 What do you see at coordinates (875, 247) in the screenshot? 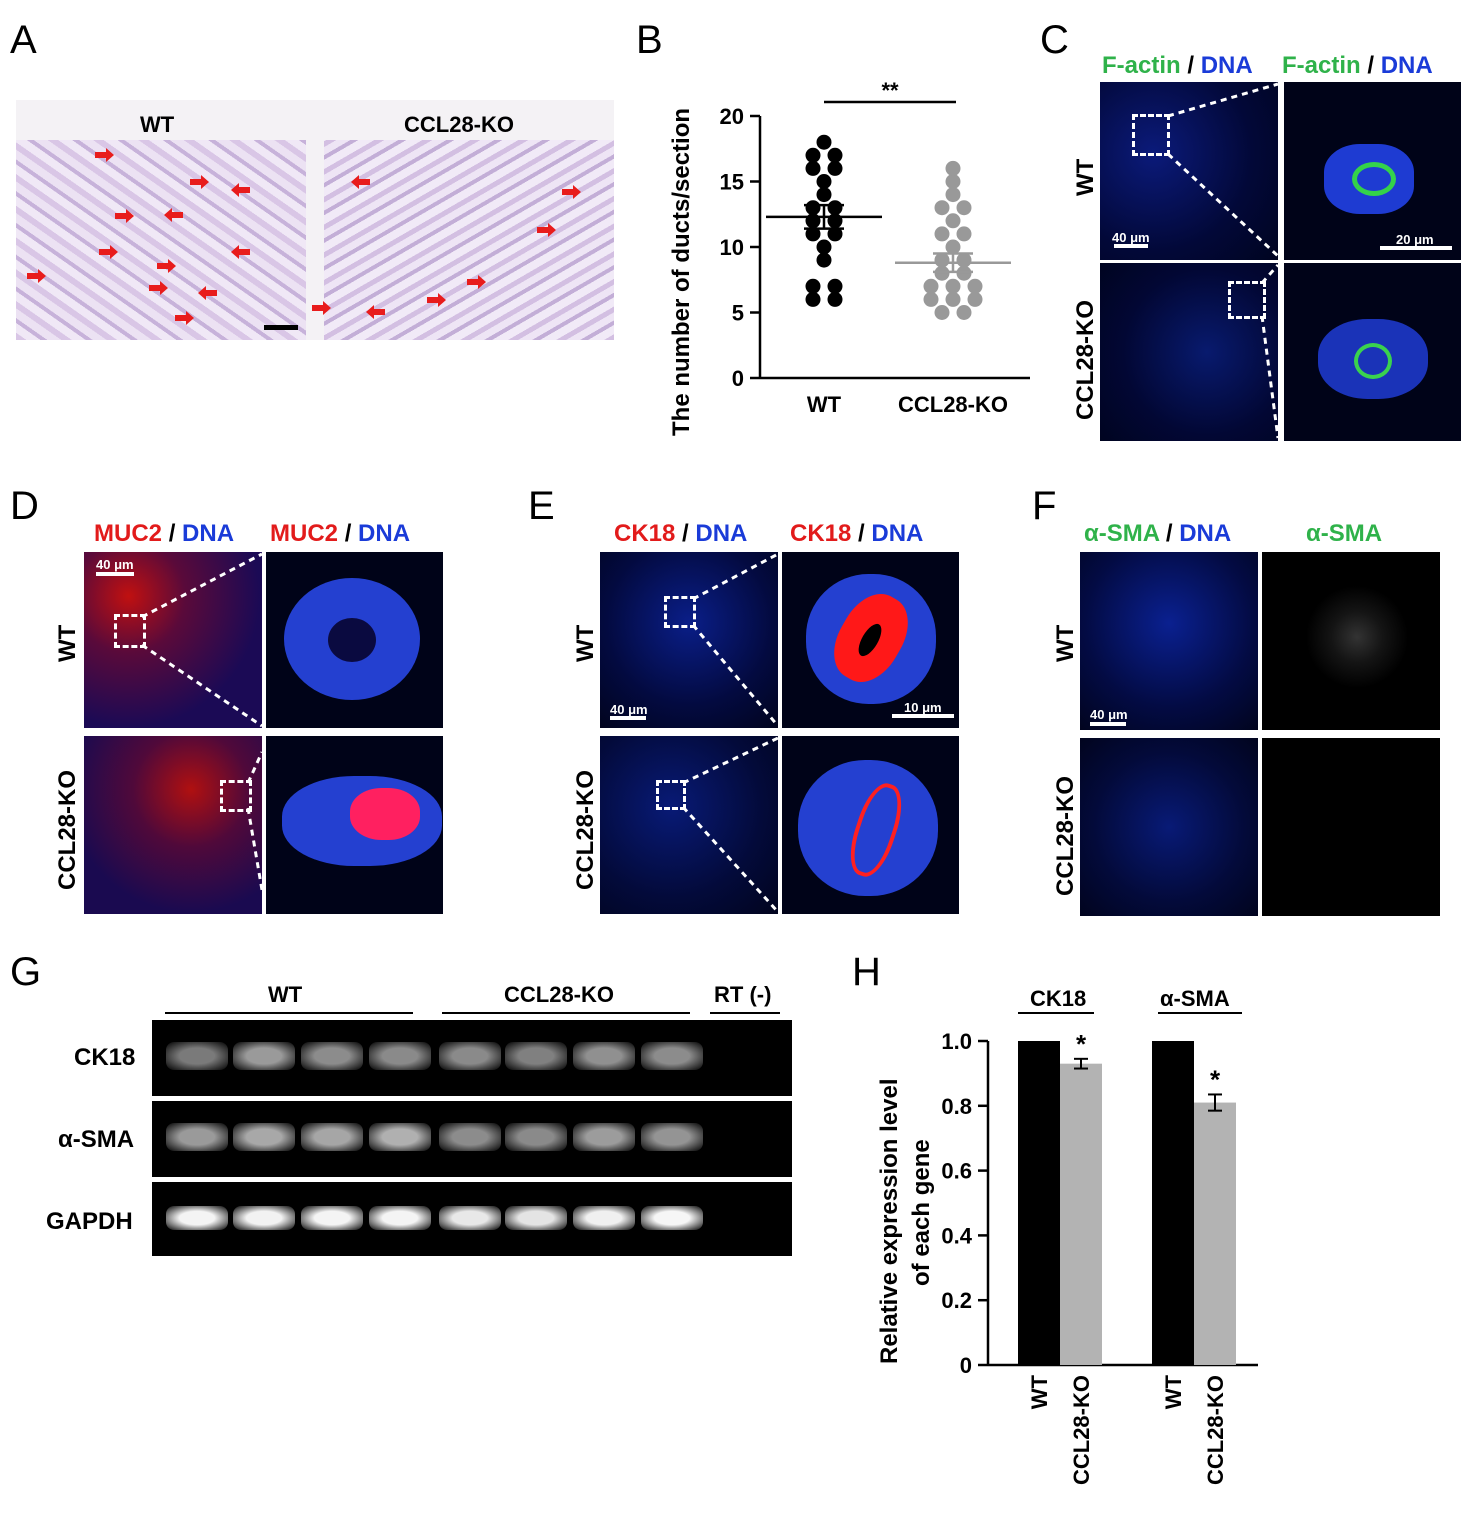
I see `chart-b: 0 5 10 15 20 WT CCL28-KO **` at bounding box center [875, 247].